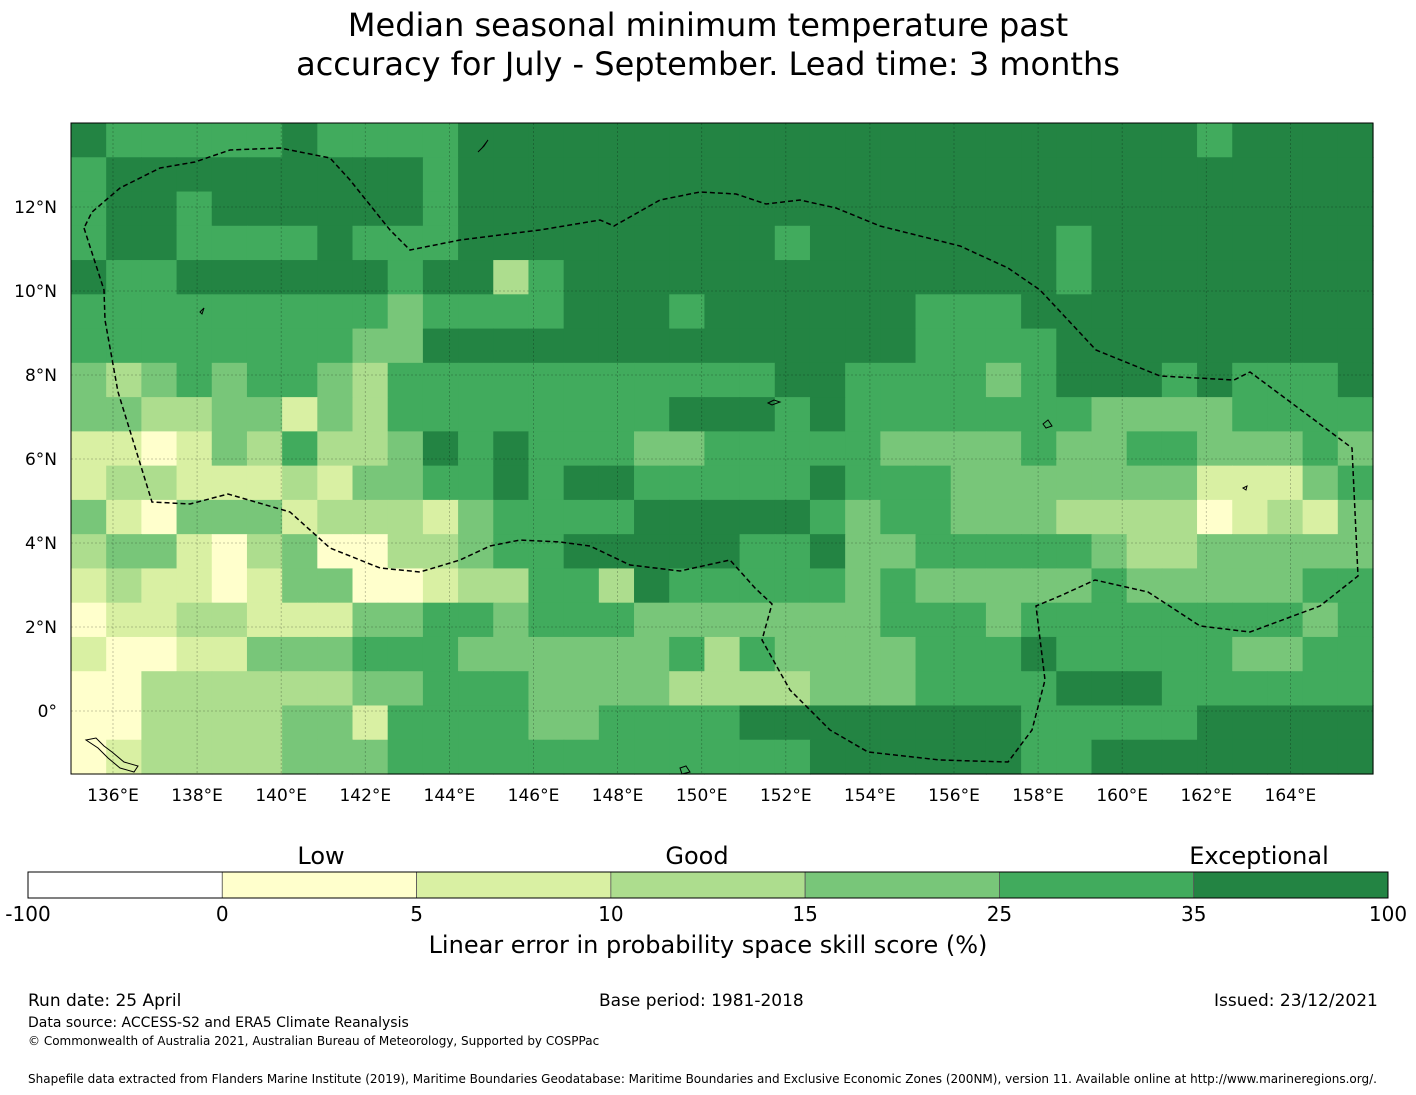 Image resolution: width=1416 pixels, height=1095 pixels. I want to click on lat-tick-label: 8°N, so click(41, 376).